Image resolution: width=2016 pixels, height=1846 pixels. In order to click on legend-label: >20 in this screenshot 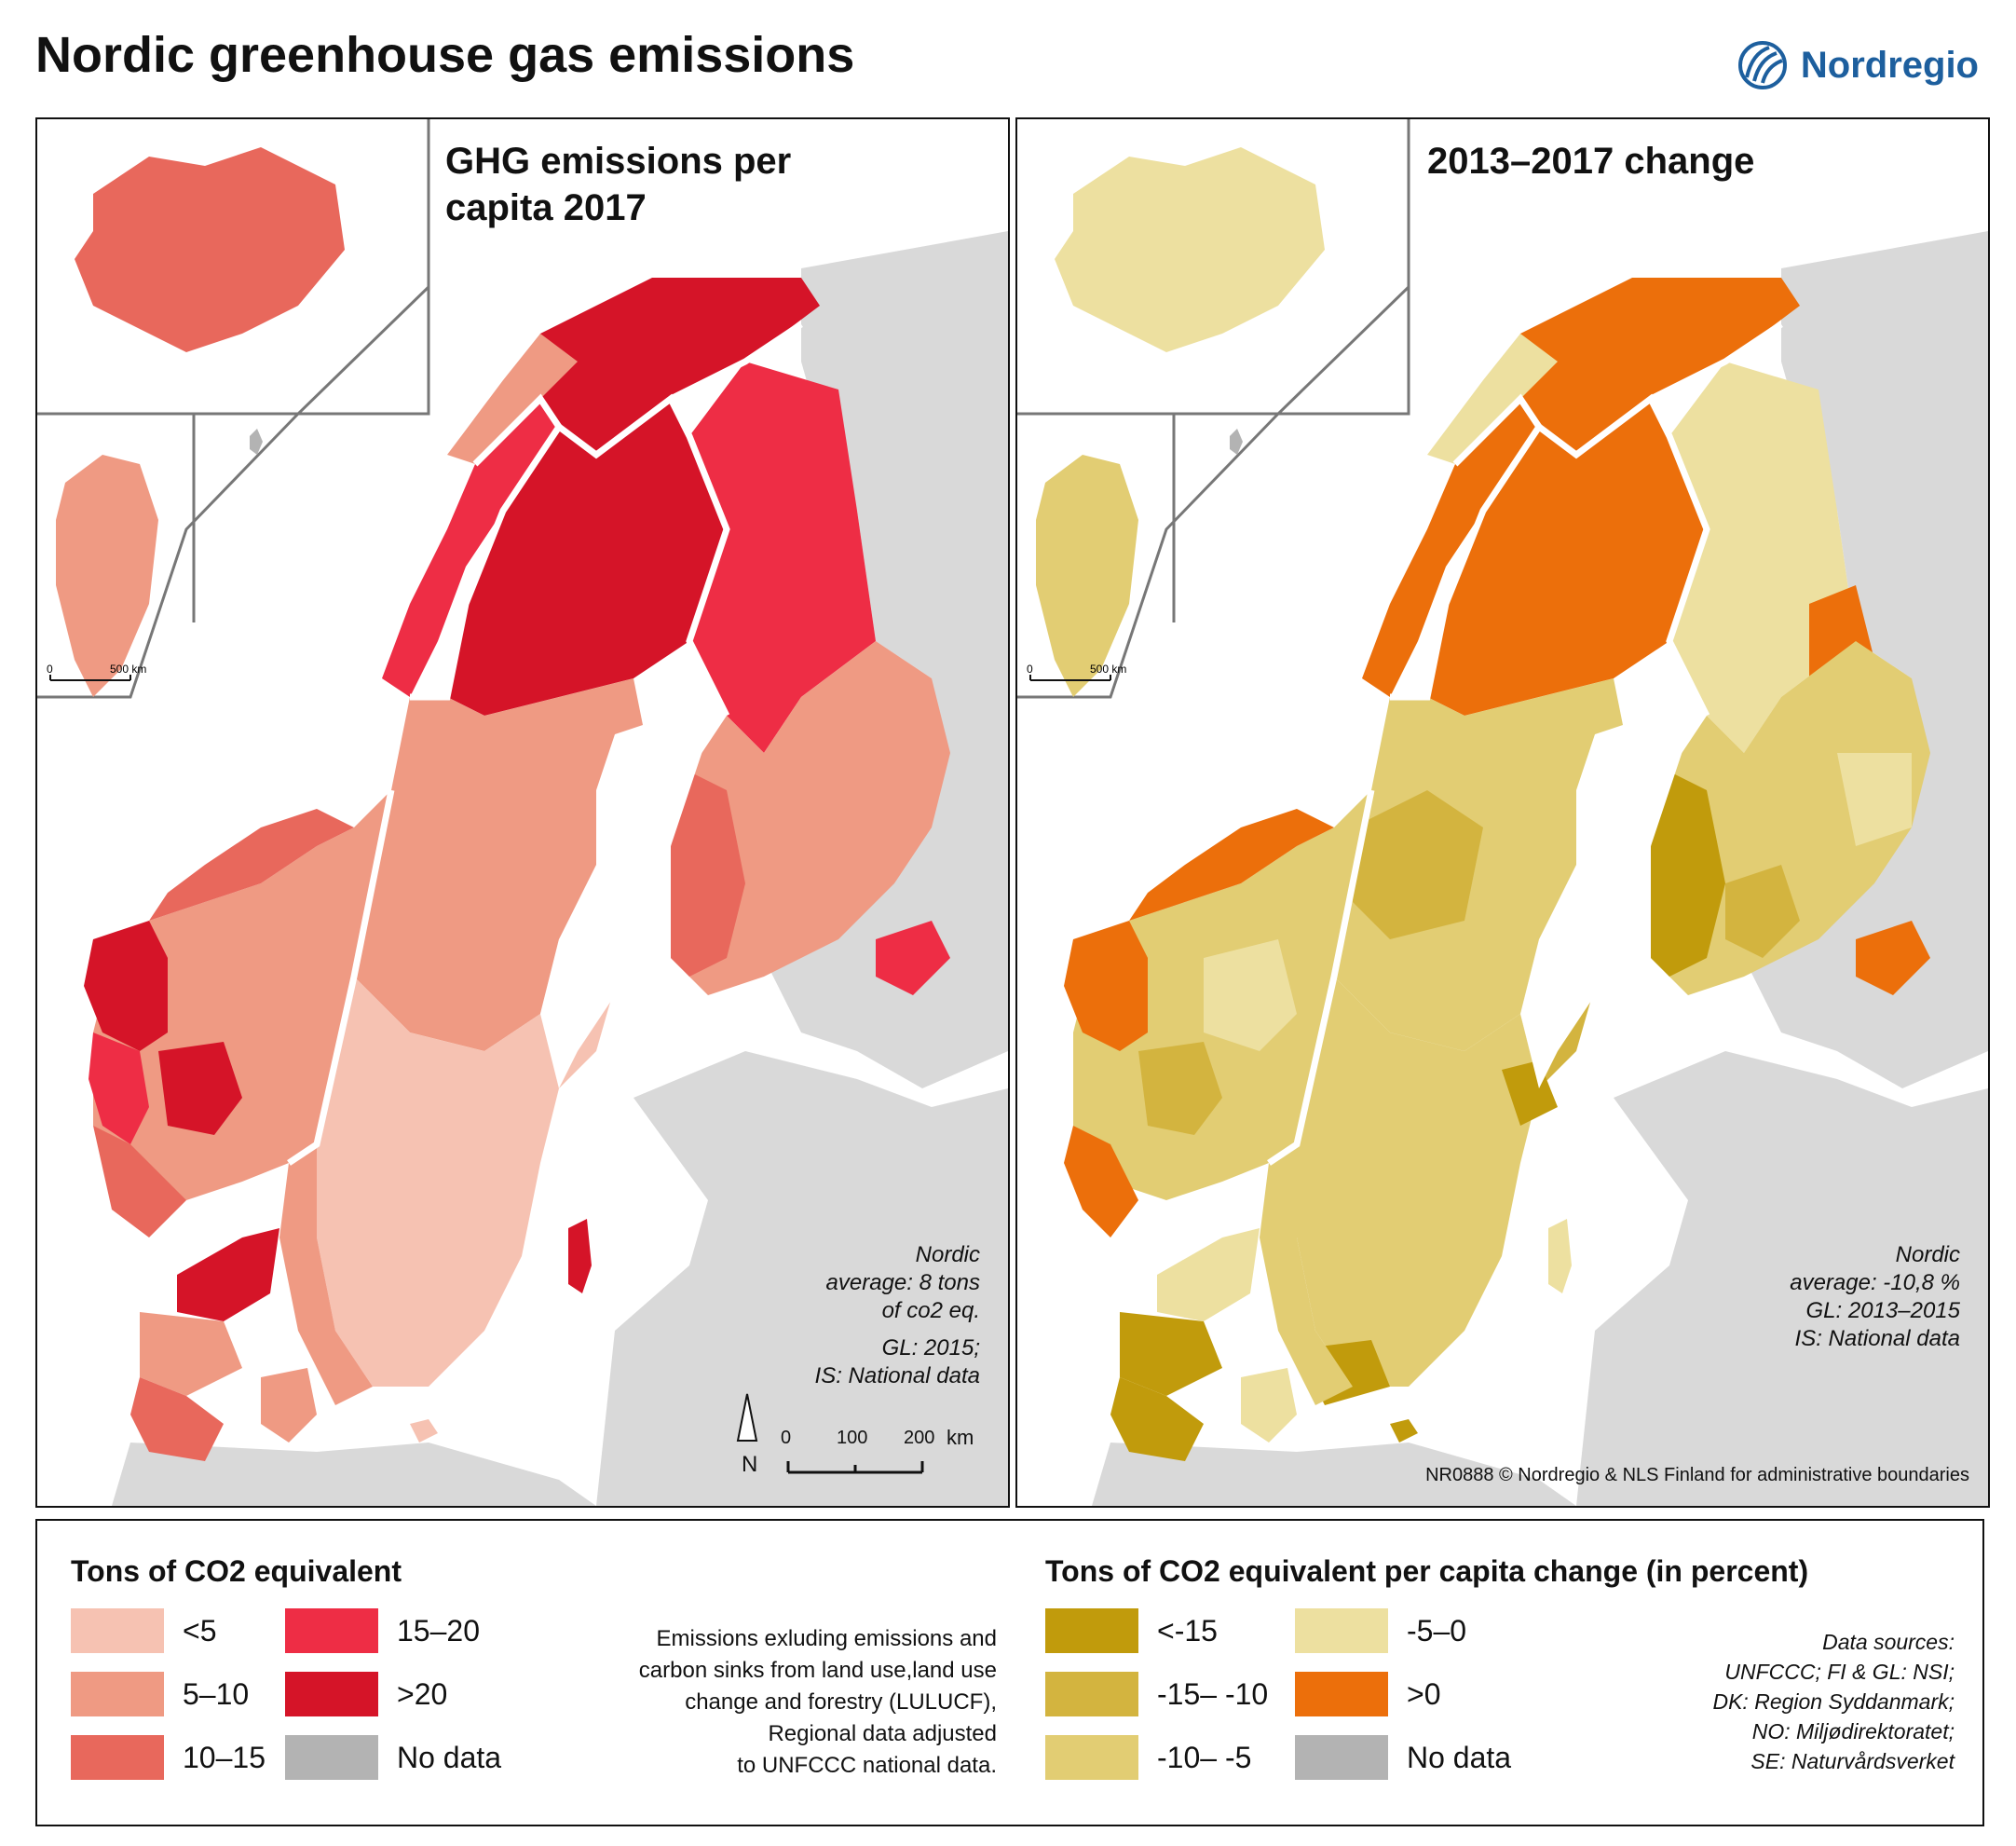, I will do `click(422, 1694)`.